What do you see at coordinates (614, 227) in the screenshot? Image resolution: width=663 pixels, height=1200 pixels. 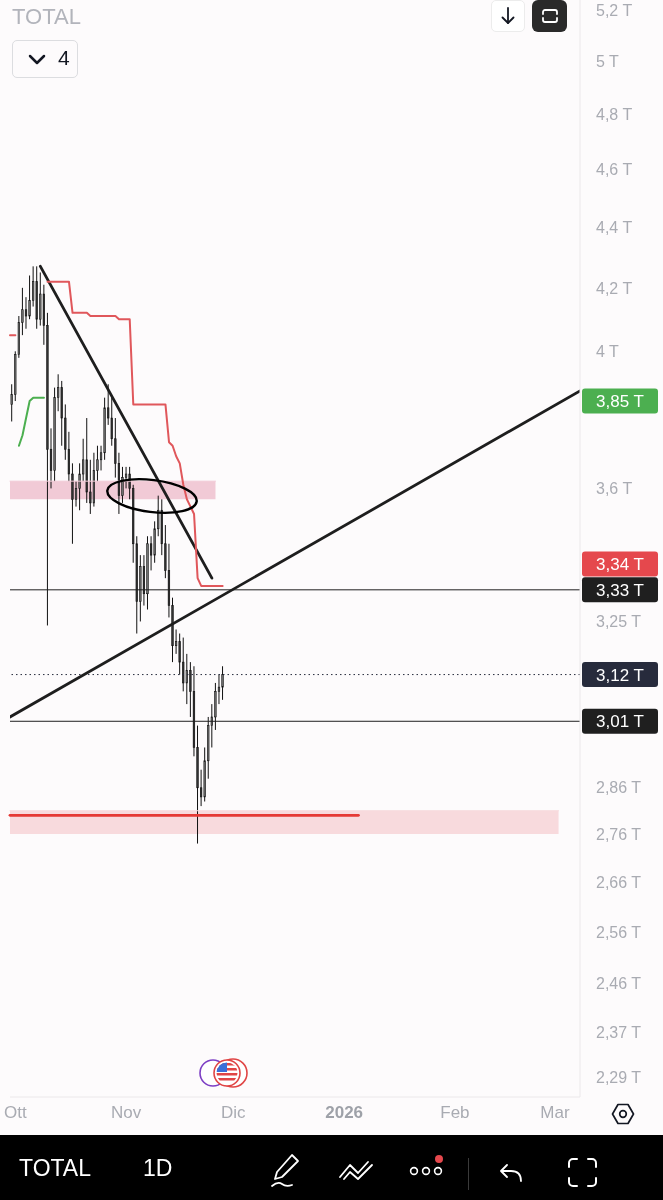 I see `y-tick-label: 4,4 T` at bounding box center [614, 227].